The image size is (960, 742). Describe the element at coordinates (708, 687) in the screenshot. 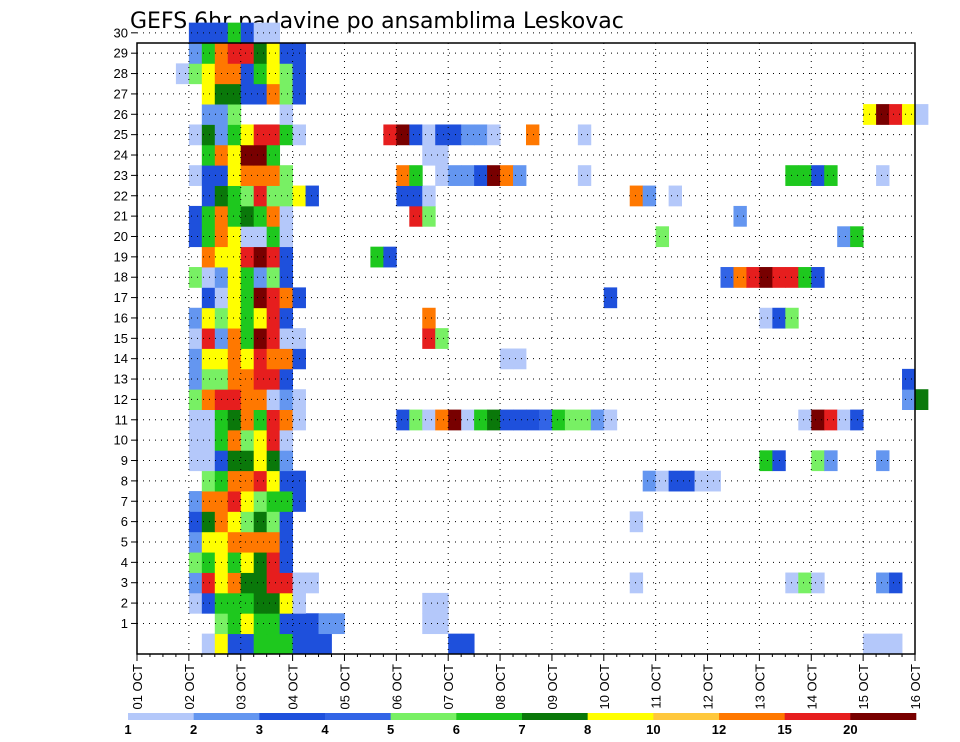

I see `x-tick-label: 12 OCT` at that location.